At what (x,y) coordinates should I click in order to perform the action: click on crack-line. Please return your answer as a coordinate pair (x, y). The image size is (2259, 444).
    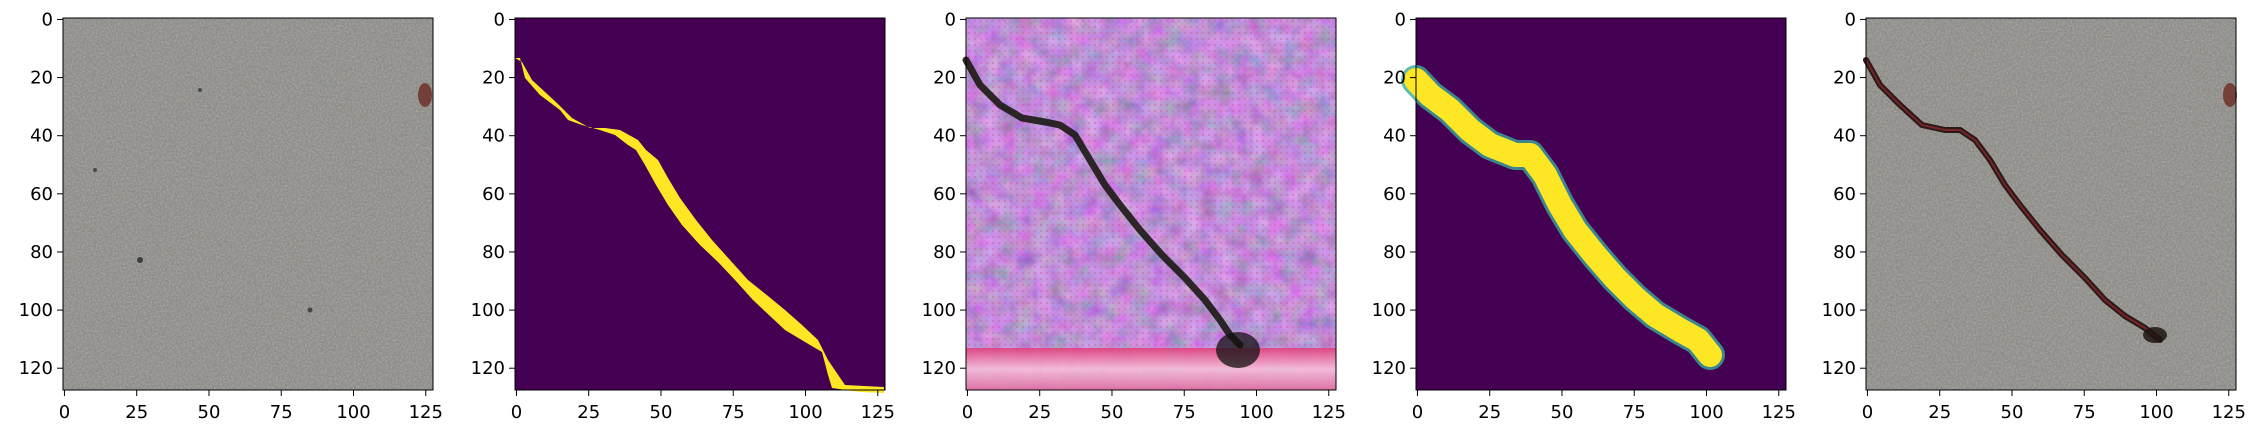
    Looking at the image, I should click on (1103, 202).